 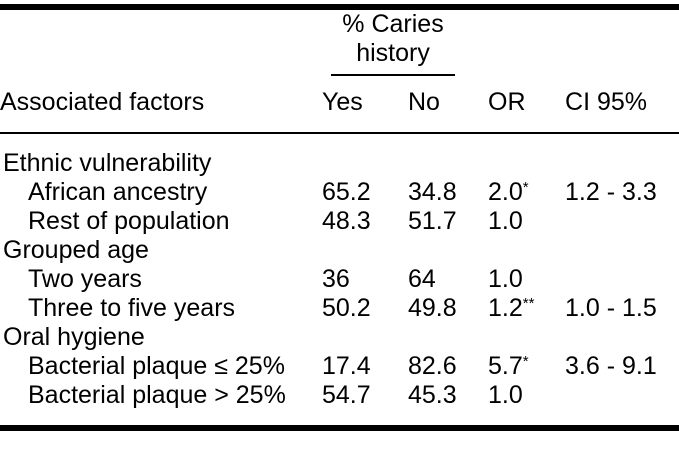 What do you see at coordinates (129, 221) in the screenshot?
I see `factor-cell: Rest of population` at bounding box center [129, 221].